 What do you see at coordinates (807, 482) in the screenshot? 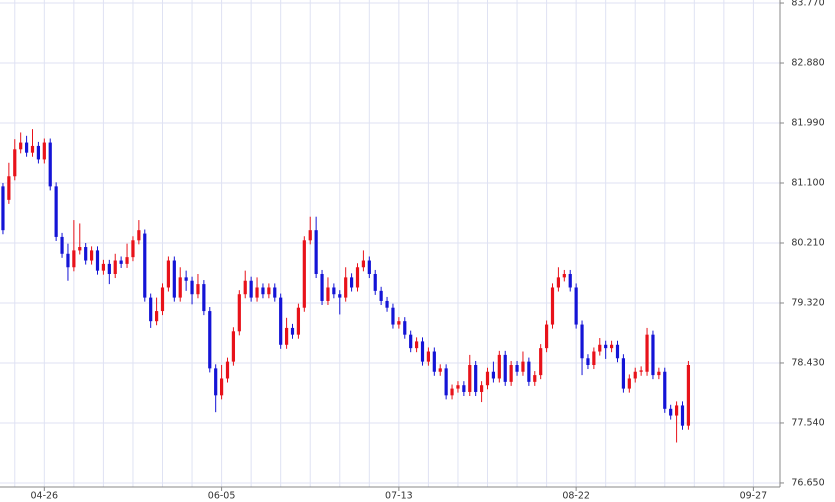
I see `y-tick-label: 76.650` at bounding box center [807, 482].